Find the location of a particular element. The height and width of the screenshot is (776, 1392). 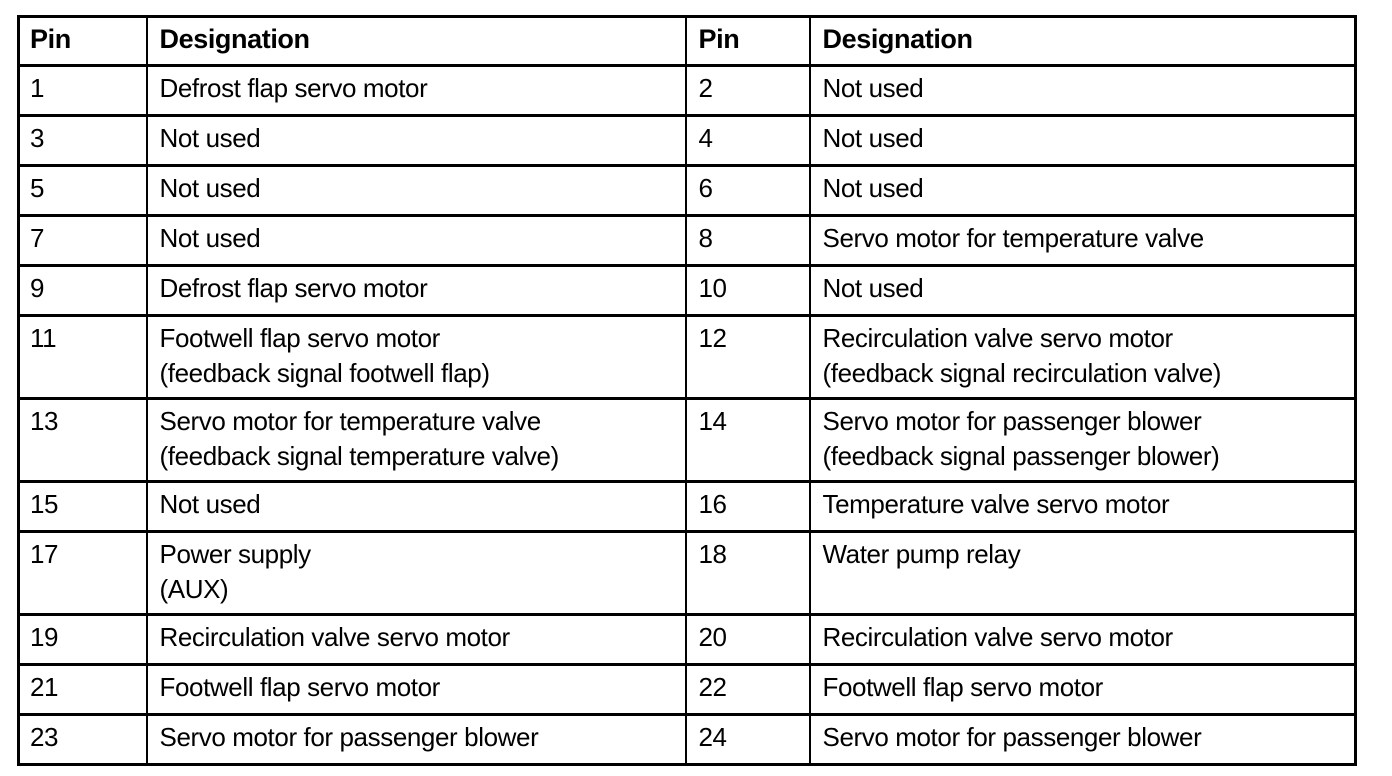

table-row: 1 Defrost flap servo motor 2 Not used is located at coordinates (687, 90).